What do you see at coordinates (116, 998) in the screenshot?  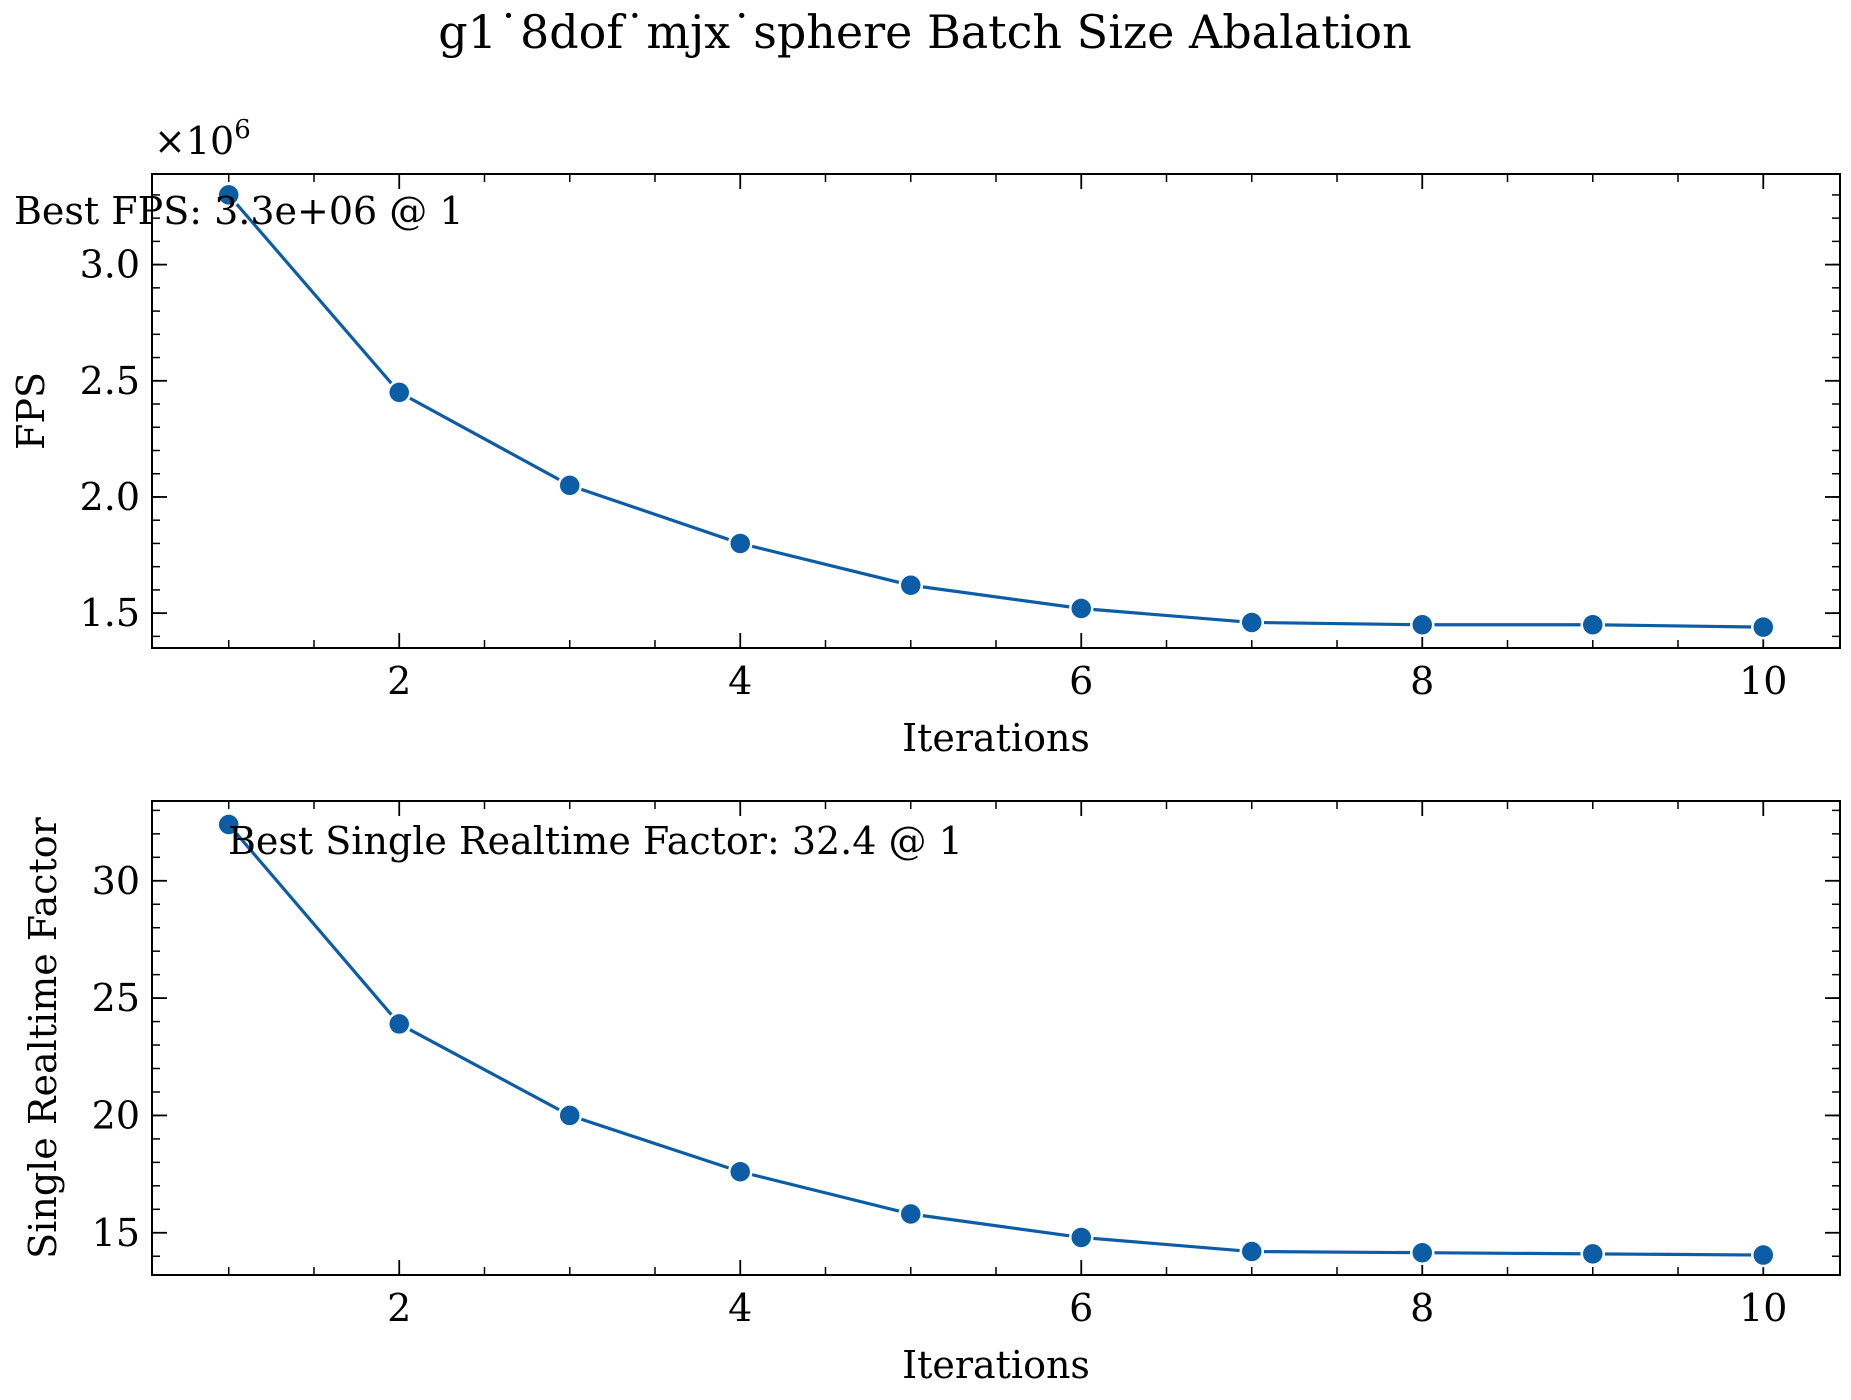 I see `y-tick-label: 25` at bounding box center [116, 998].